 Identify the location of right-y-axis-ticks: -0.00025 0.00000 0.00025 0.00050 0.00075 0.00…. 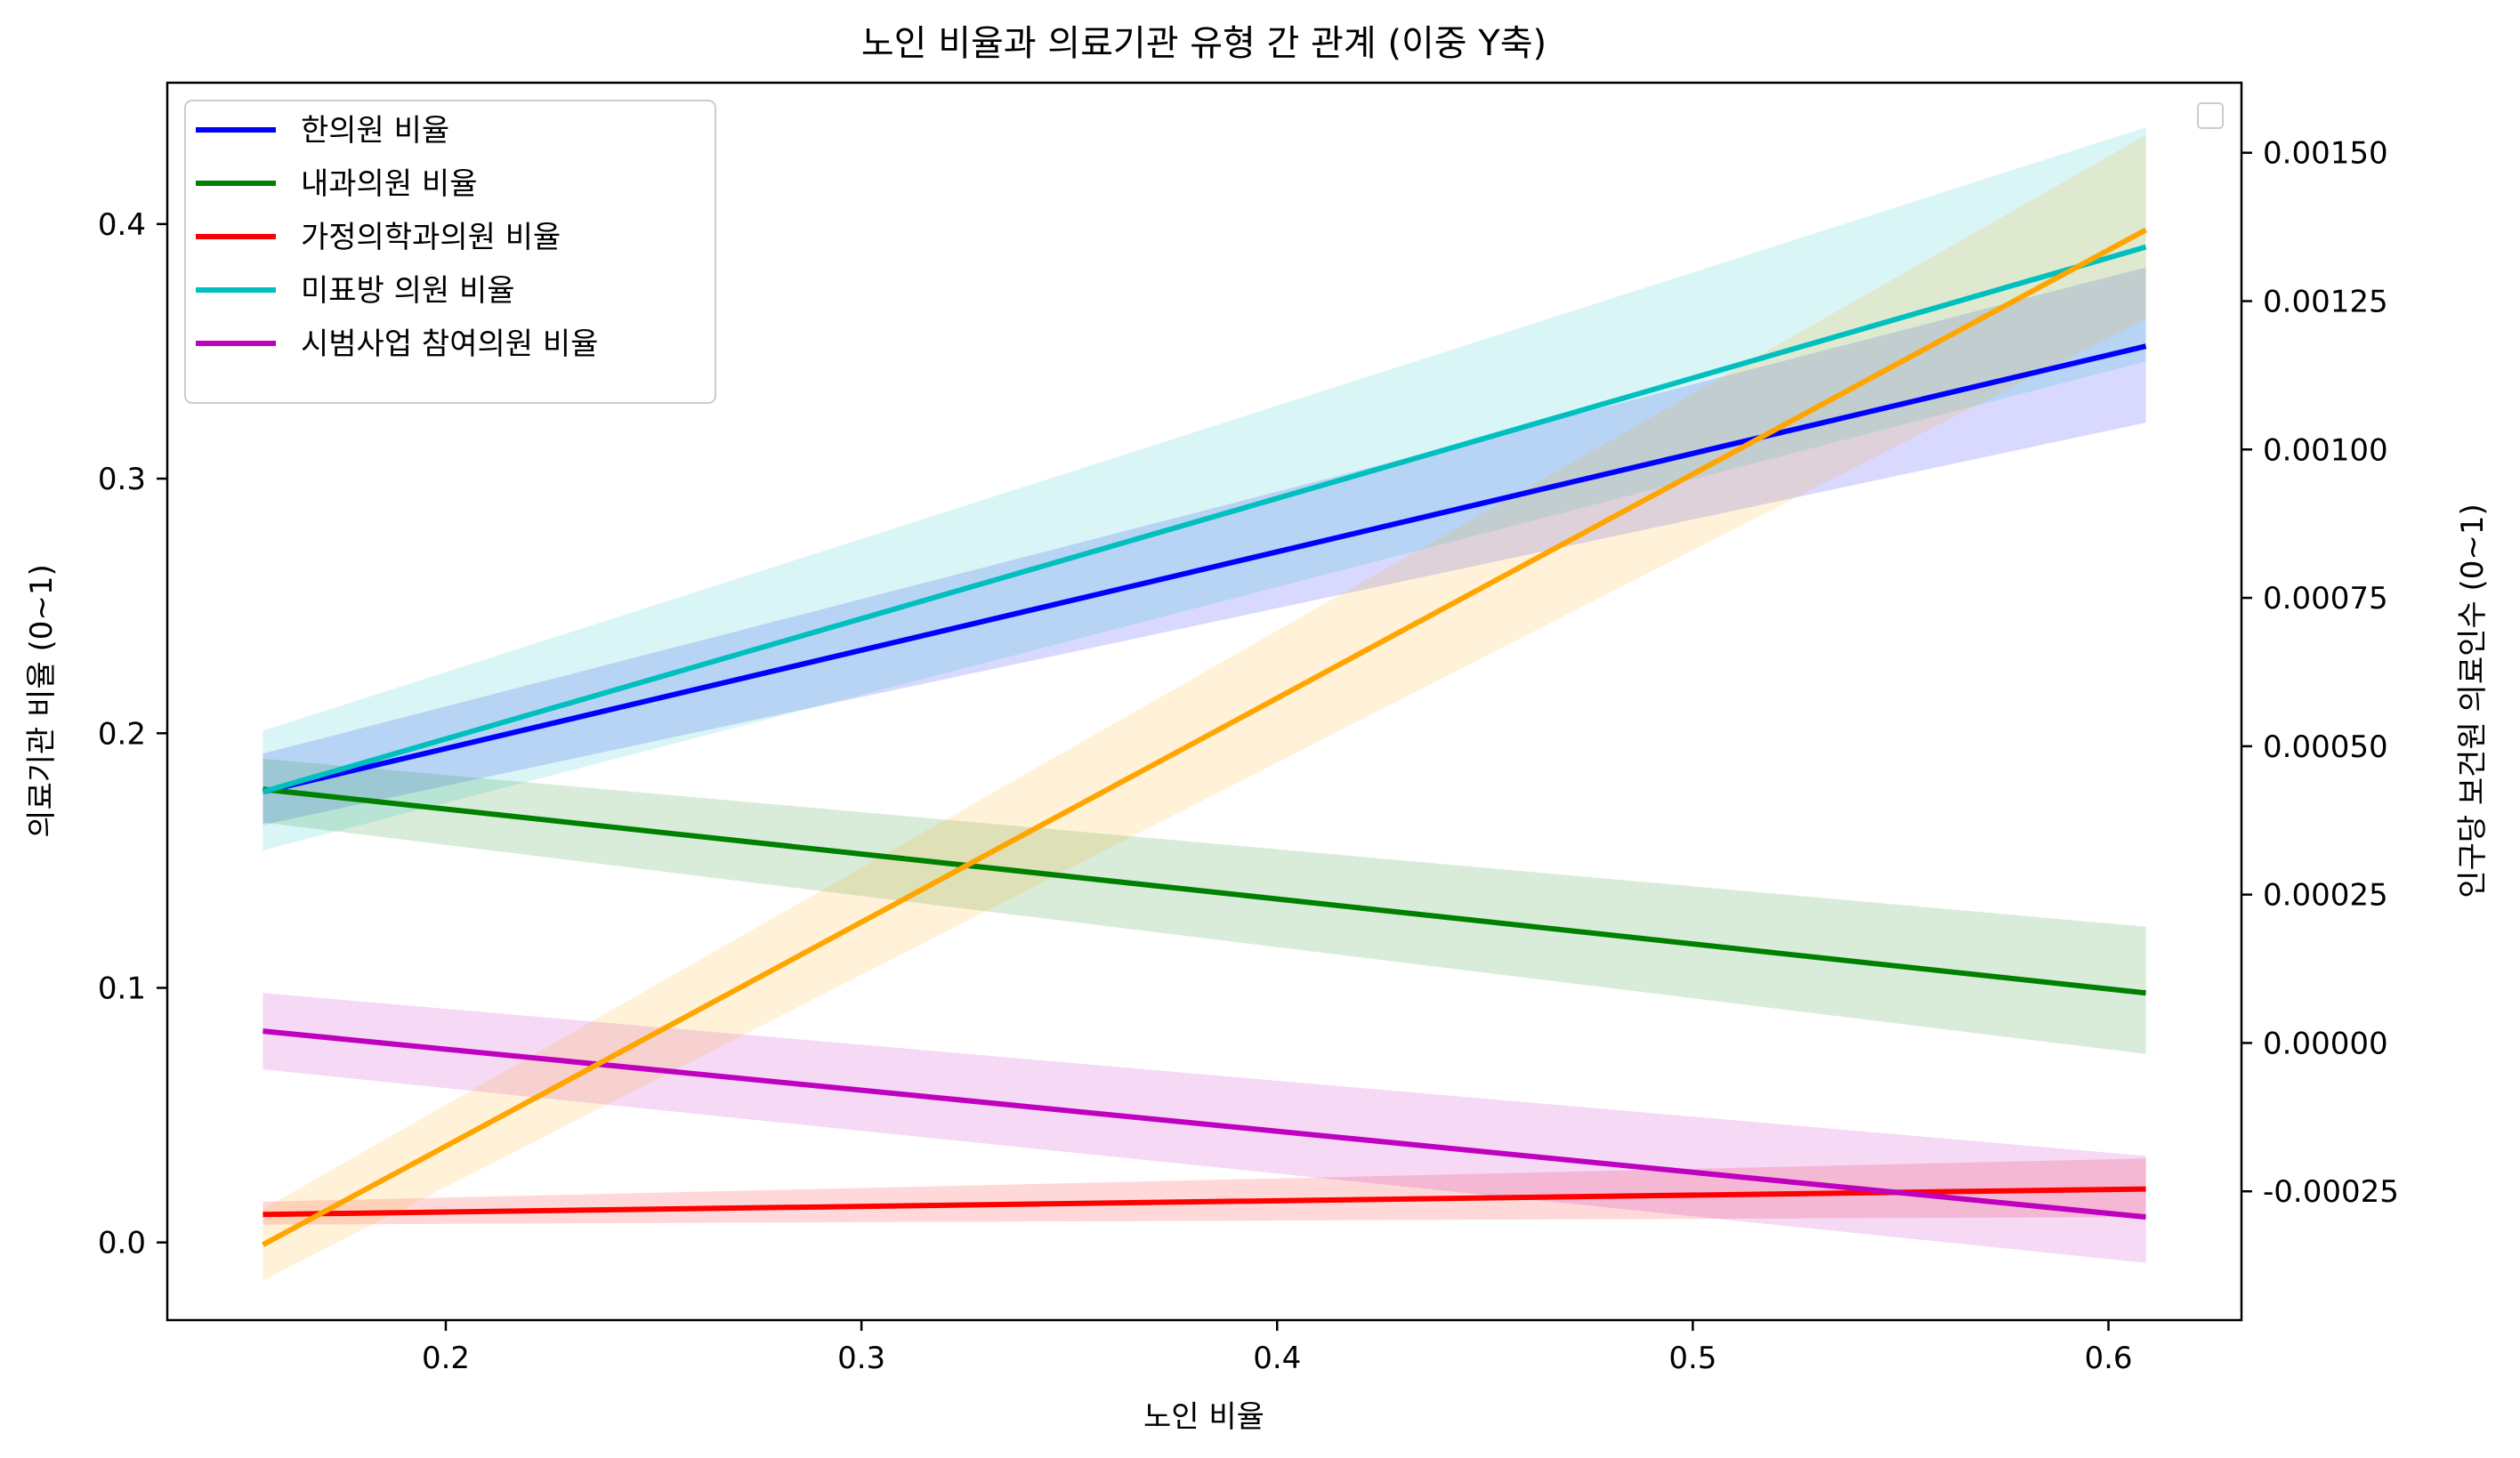
(2320, 673).